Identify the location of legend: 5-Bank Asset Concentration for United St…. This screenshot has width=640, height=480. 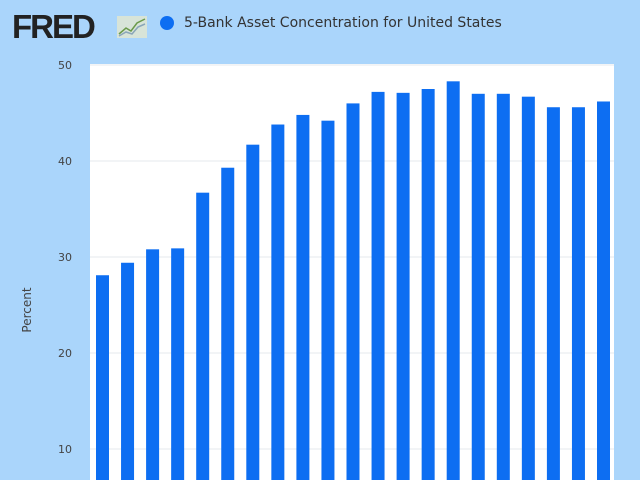
(331, 23).